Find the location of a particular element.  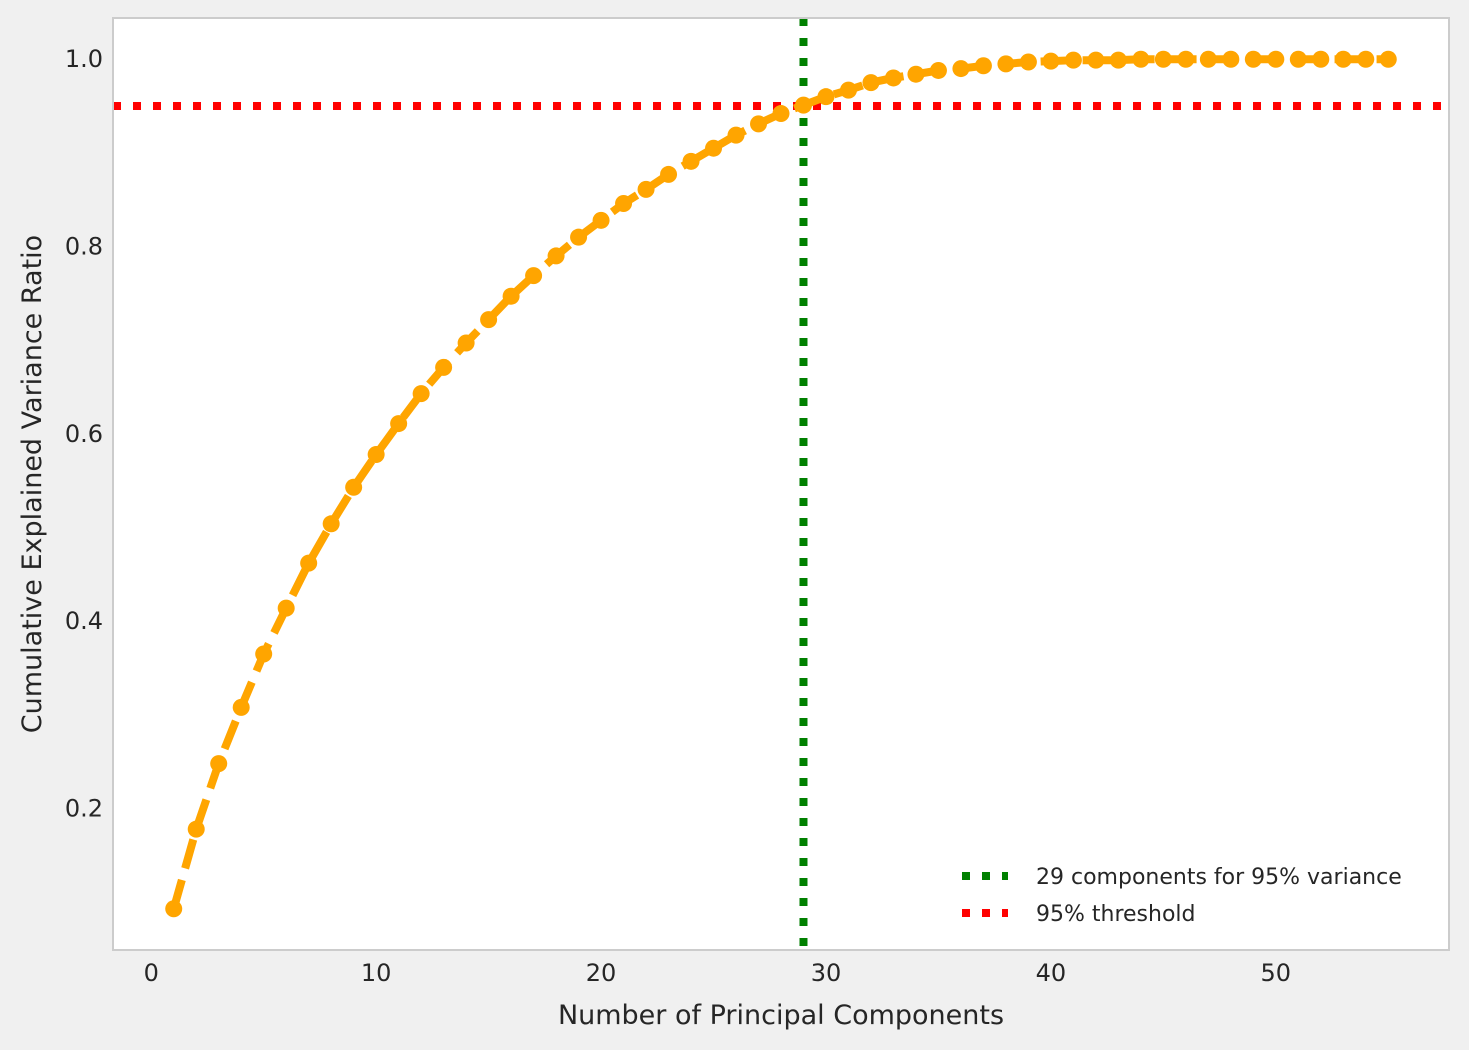

y-axis-label: Cumulative Explained Variance Ratio is located at coordinates (32, 484).